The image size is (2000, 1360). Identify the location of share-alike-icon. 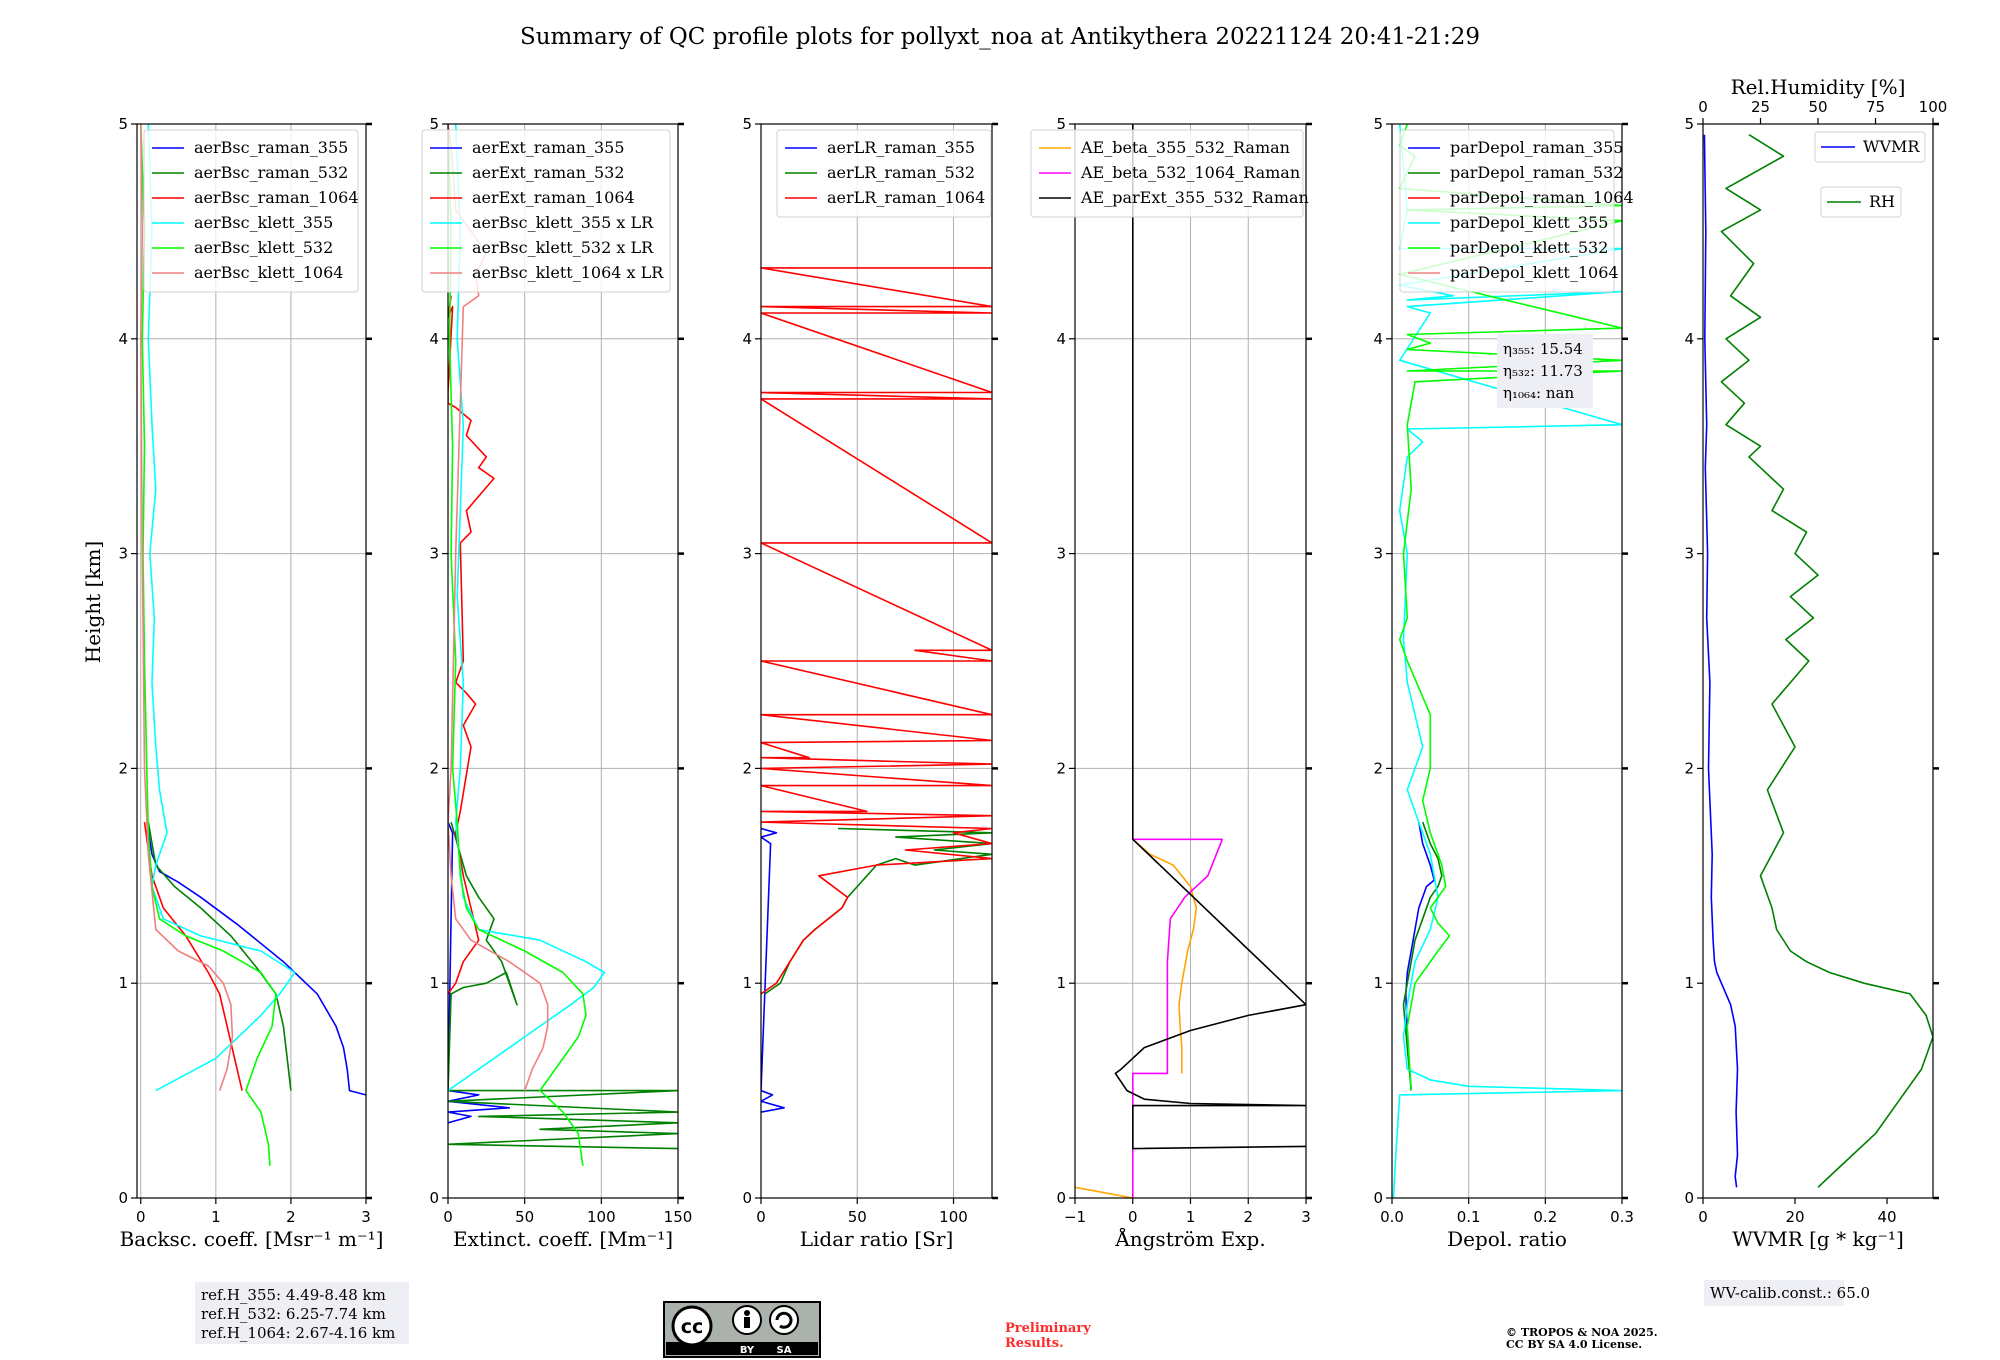
(784, 1320).